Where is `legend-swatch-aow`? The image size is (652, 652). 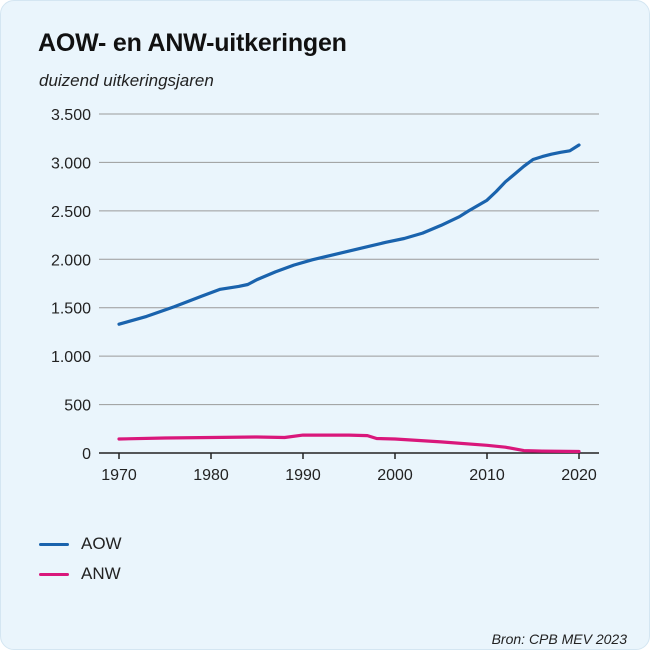 legend-swatch-aow is located at coordinates (54, 544).